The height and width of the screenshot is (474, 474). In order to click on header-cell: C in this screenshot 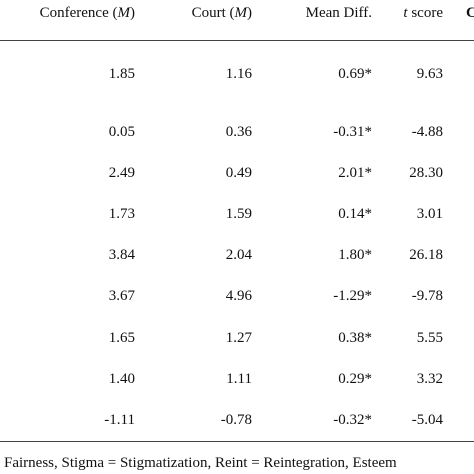, I will do `click(470, 13)`.